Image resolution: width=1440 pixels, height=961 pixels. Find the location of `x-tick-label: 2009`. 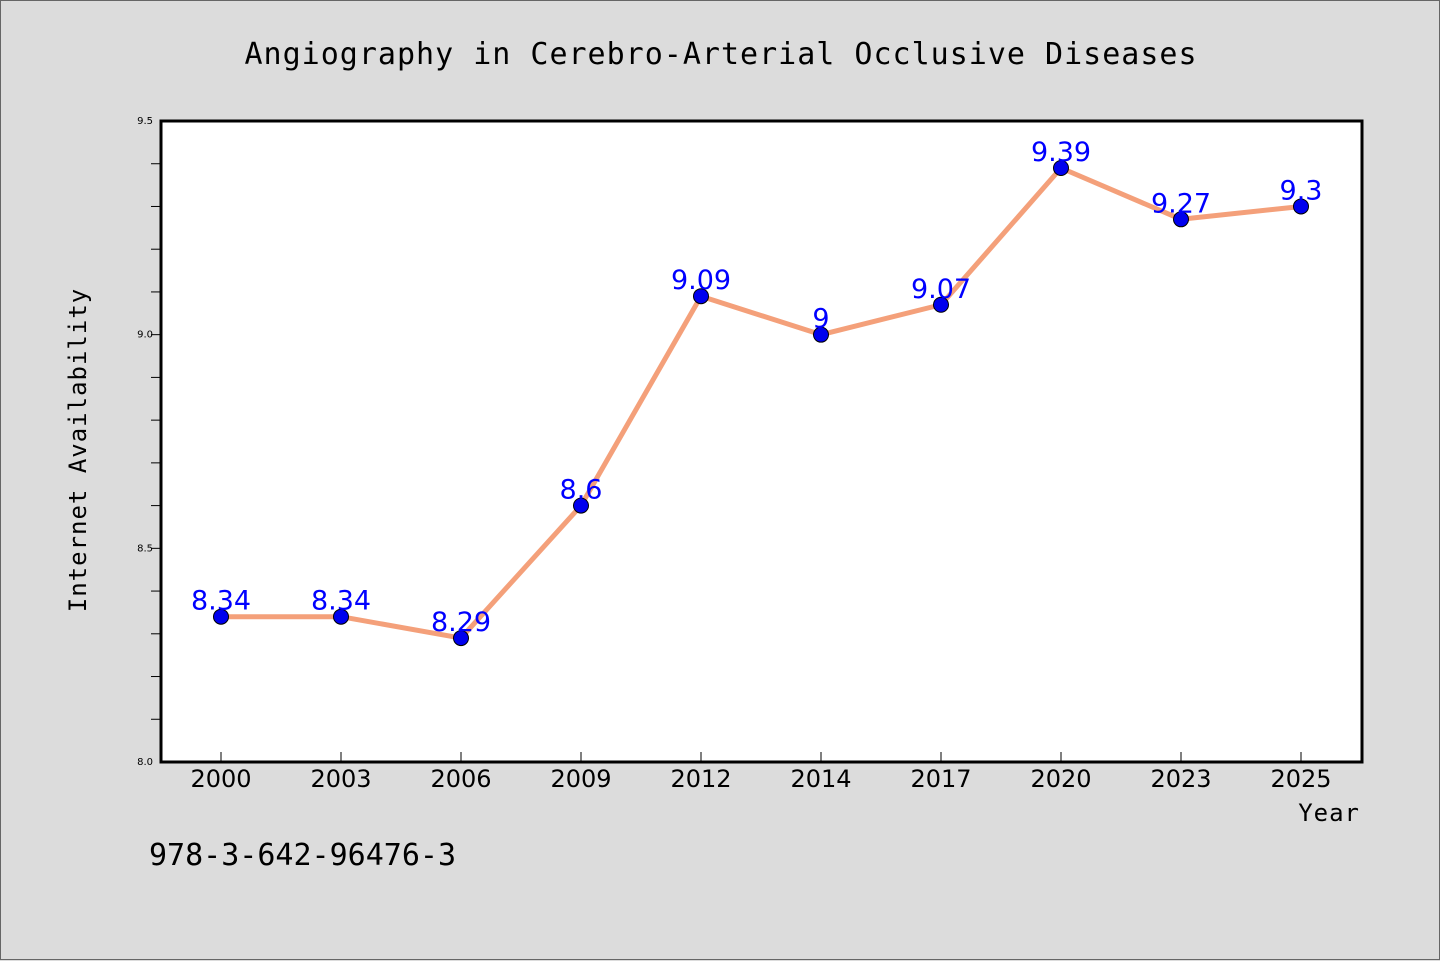

x-tick-label: 2009 is located at coordinates (580, 779).